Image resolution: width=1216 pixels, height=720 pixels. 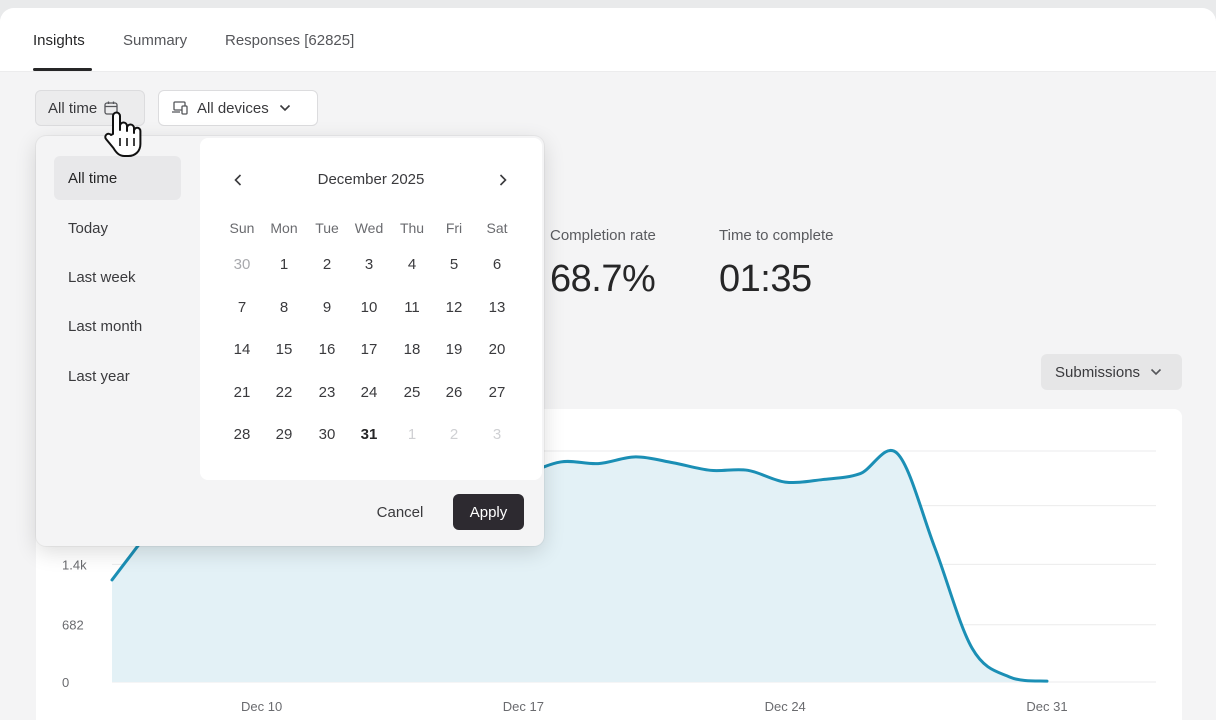 What do you see at coordinates (412, 349) in the screenshot?
I see `calendar-day: 18` at bounding box center [412, 349].